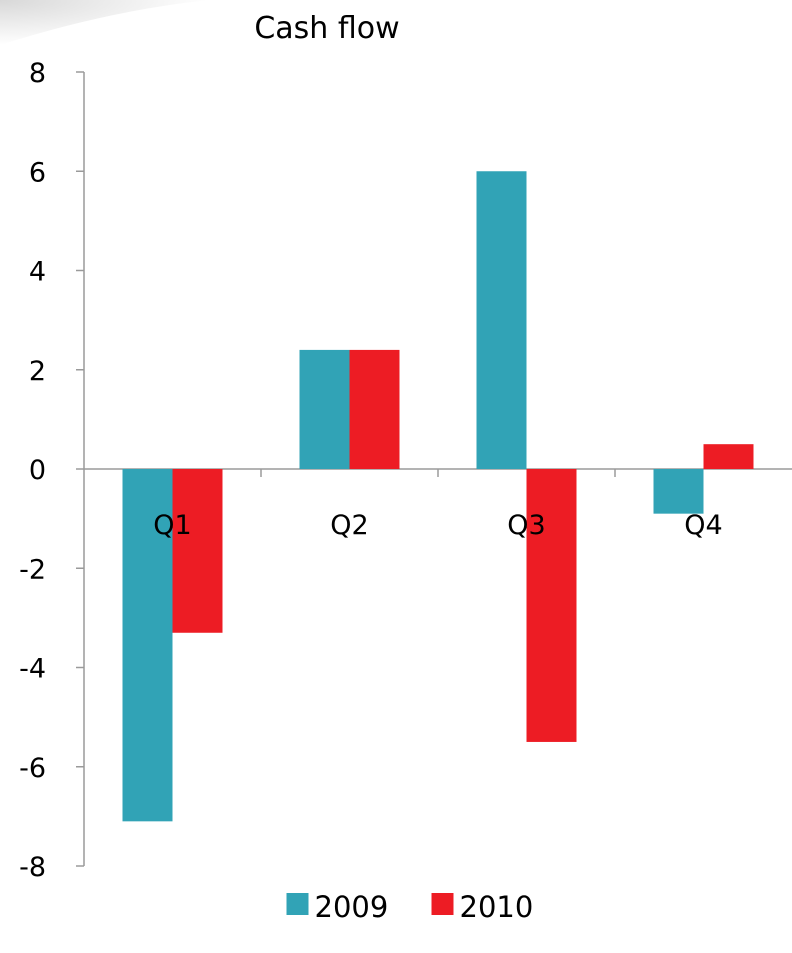 The height and width of the screenshot is (953, 792). What do you see at coordinates (37, 371) in the screenshot?
I see `y-tick-label: 2` at bounding box center [37, 371].